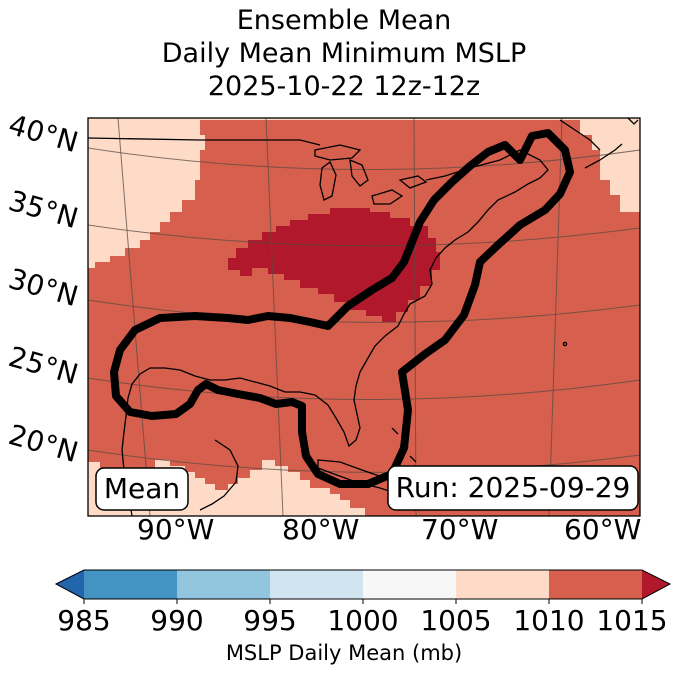  I want to click on title-line-1: Ensemble Mean, so click(344, 20).